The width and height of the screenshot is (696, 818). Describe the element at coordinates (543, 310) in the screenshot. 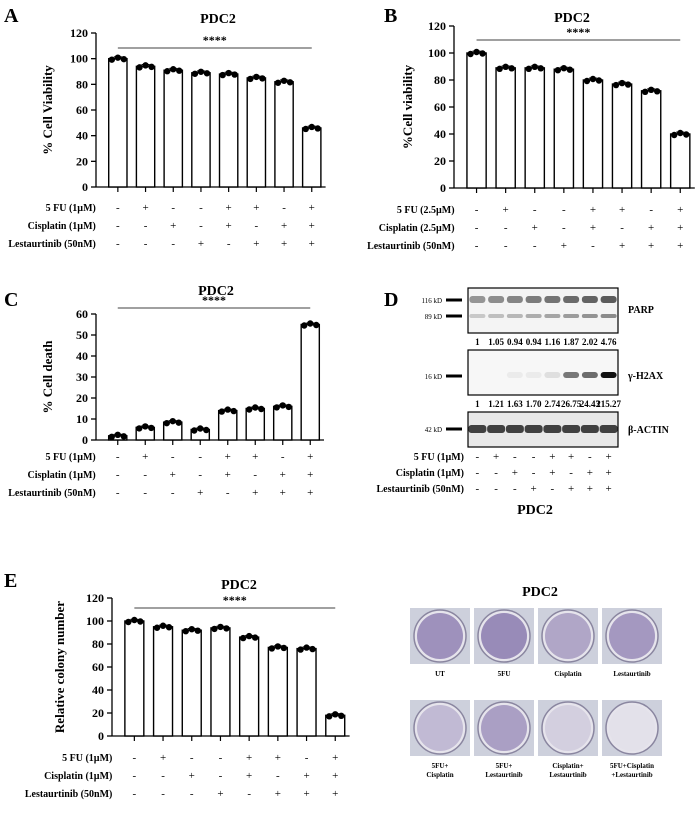

I see `parp-blot-box` at that location.